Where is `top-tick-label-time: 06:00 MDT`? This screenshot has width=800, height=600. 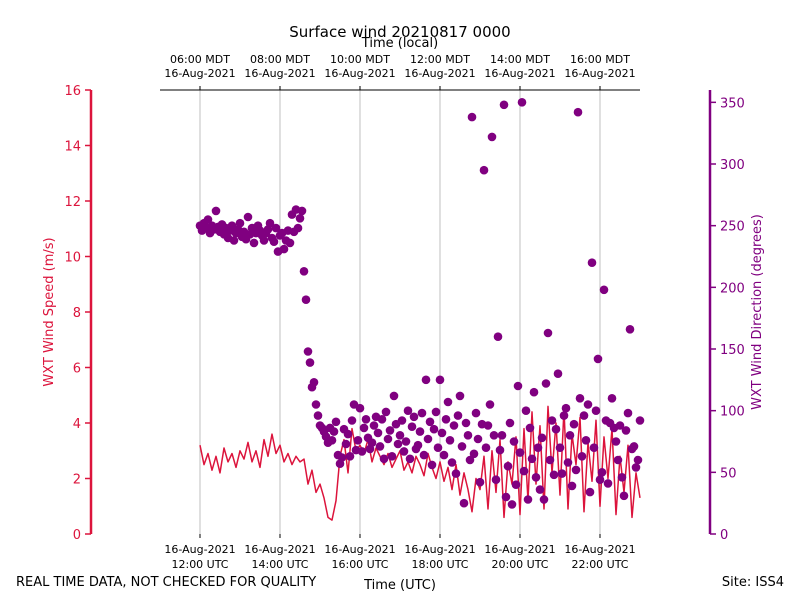
top-tick-label-time: 06:00 MDT is located at coordinates (200, 59).